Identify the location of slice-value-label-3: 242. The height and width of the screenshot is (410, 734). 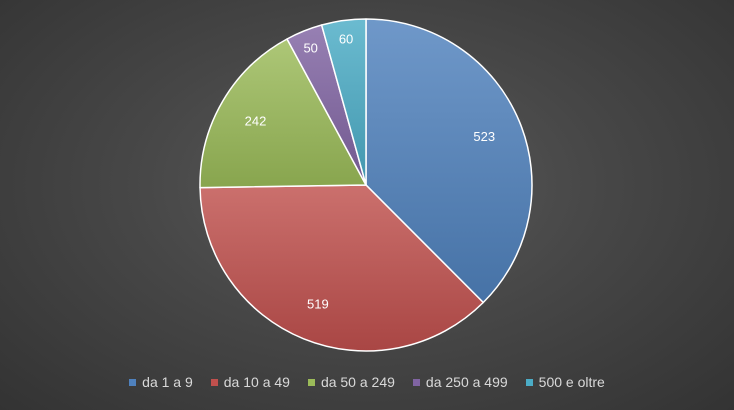
(256, 120).